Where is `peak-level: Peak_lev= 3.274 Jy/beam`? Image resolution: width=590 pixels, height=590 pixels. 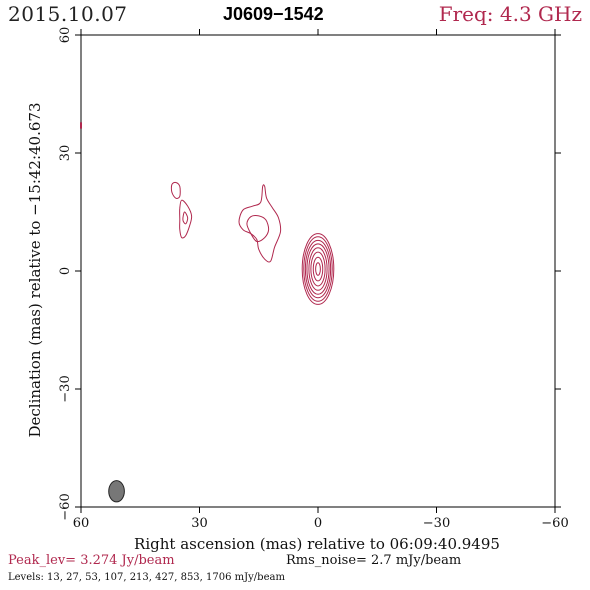 peak-level: Peak_lev= 3.274 Jy/beam is located at coordinates (91, 560).